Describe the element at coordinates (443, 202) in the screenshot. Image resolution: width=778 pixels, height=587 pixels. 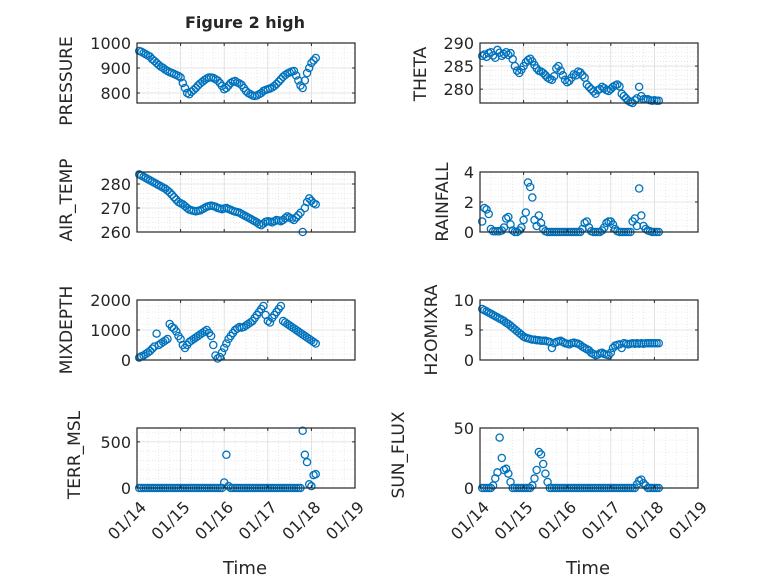
I see `y-axis-label-rainfall: RAINFALL` at that location.